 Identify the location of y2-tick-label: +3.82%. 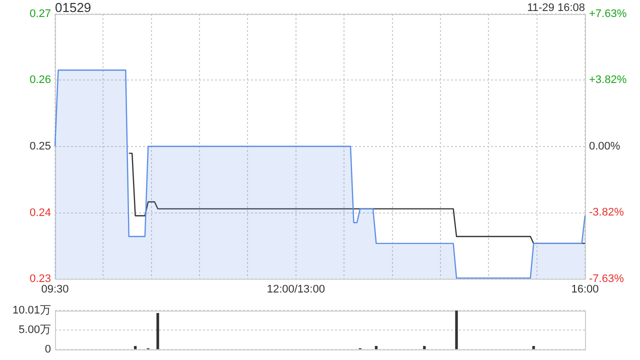
(608, 80).